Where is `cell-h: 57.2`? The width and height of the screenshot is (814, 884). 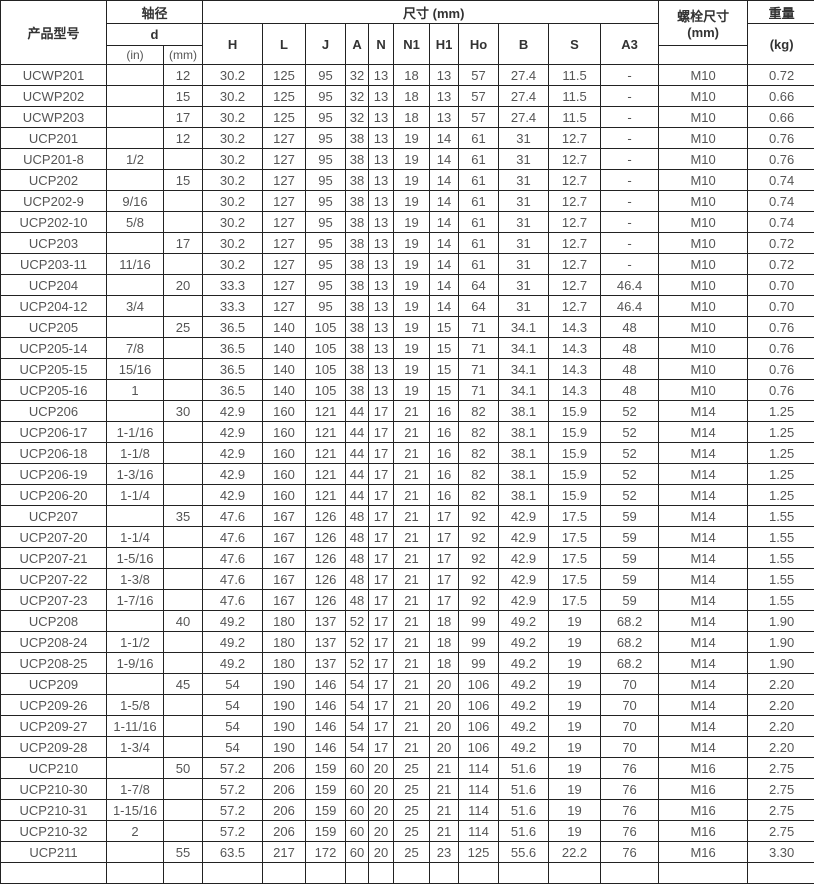 cell-h: 57.2 is located at coordinates (233, 831).